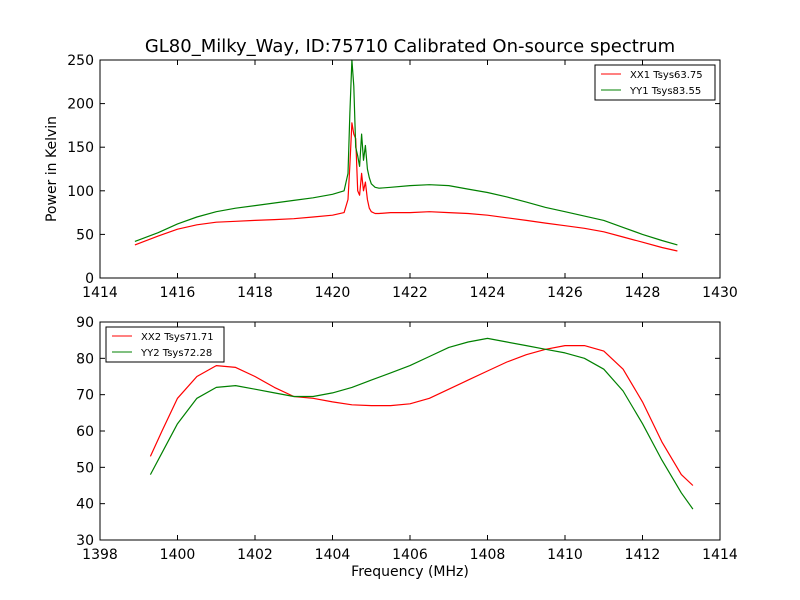 This screenshot has width=800, height=600. What do you see at coordinates (410, 293) in the screenshot?
I see `top-xtick-label: 1422` at bounding box center [410, 293].